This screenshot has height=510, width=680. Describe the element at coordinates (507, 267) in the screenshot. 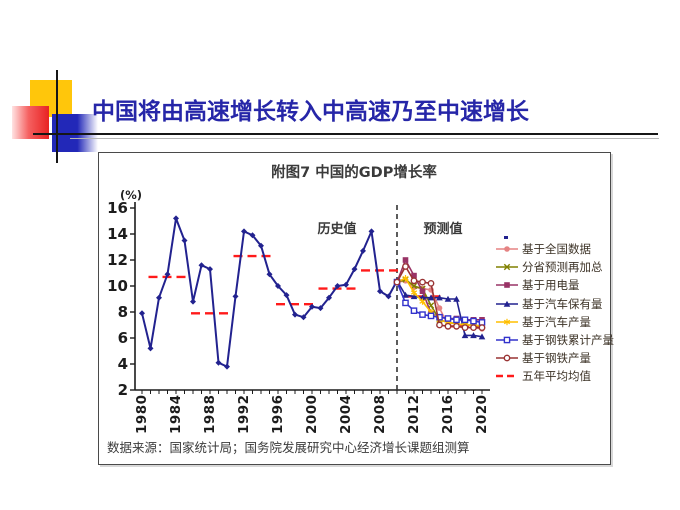

I see `legend-marker-x-icon` at that location.